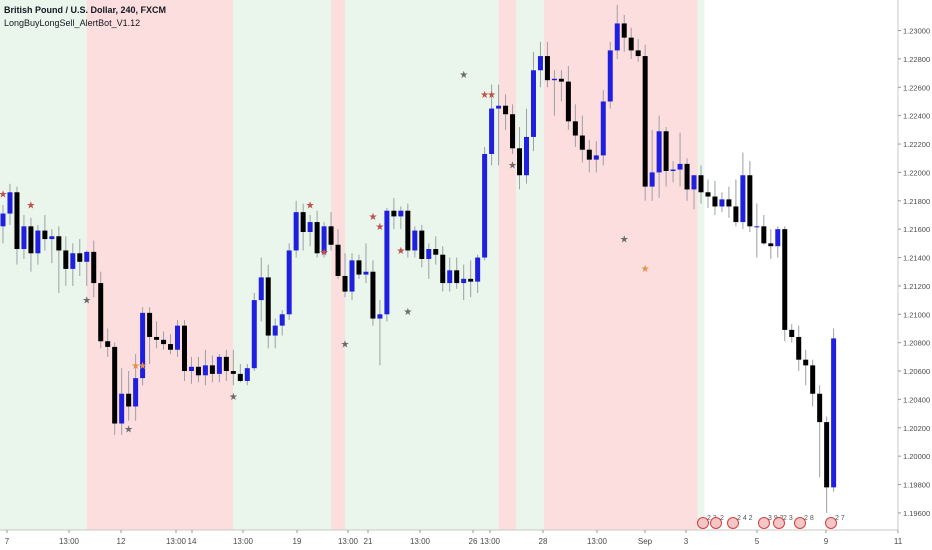 Image resolution: width=932 pixels, height=550 pixels. What do you see at coordinates (916, 485) in the screenshot?
I see `price-tick-label: 1.19800` at bounding box center [916, 485].